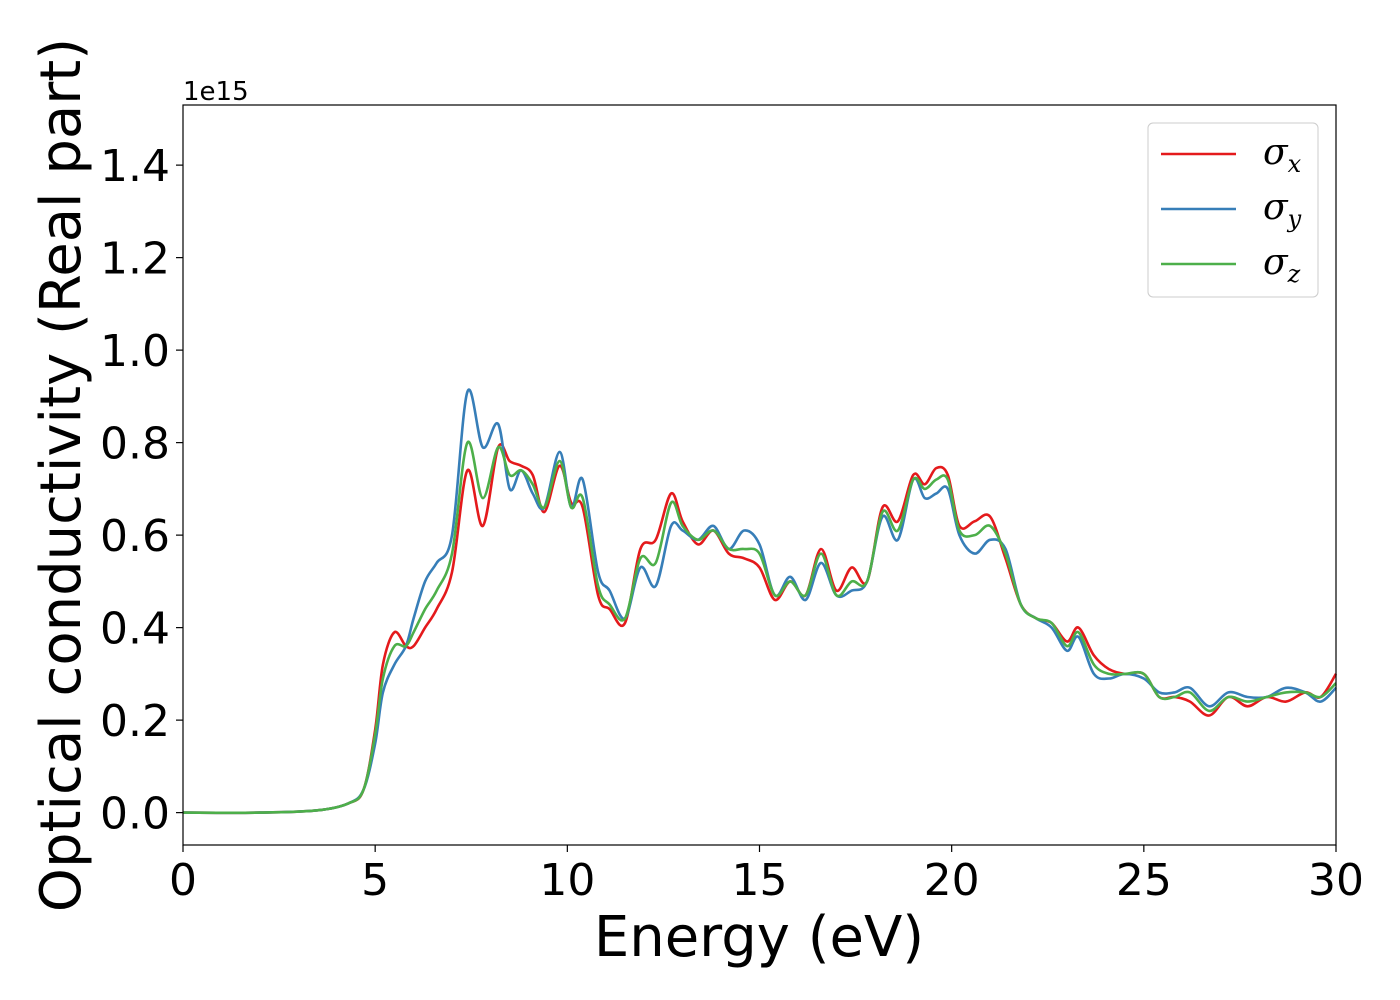 This screenshot has height=1000, width=1400. What do you see at coordinates (141, 490) in the screenshot?
I see `y-axis-ticks: 0.0 0.2 0.4 0.6 0.8 1.0 1.2 1.4` at bounding box center [141, 490].